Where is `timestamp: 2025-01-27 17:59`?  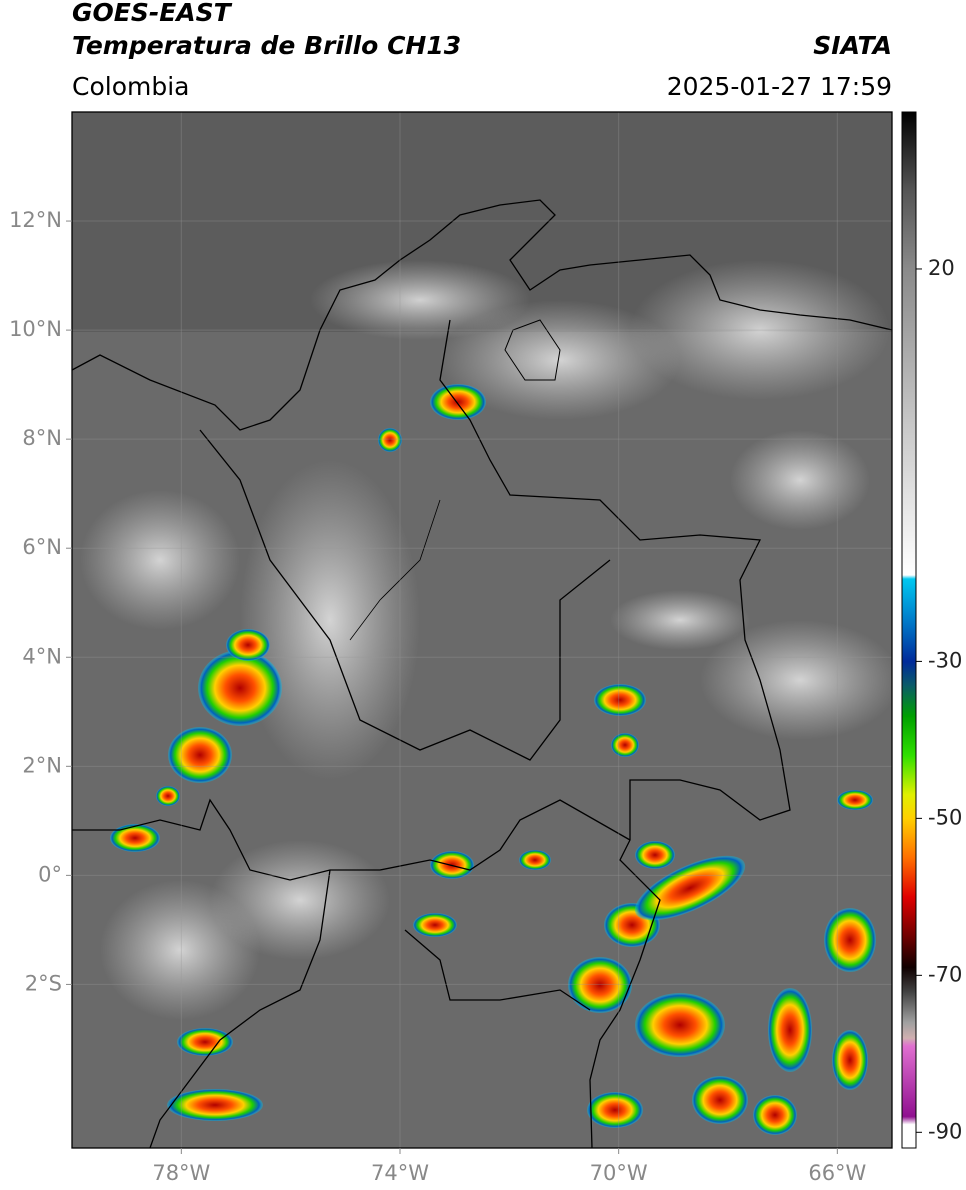 timestamp: 2025-01-27 17:59 is located at coordinates (779, 86).